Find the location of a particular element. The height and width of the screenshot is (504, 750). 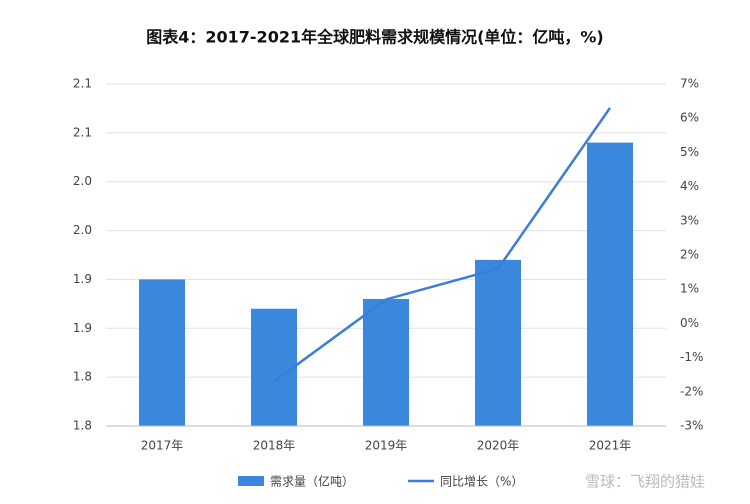

legend-label: 需求量（亿吨） is located at coordinates (312, 481).